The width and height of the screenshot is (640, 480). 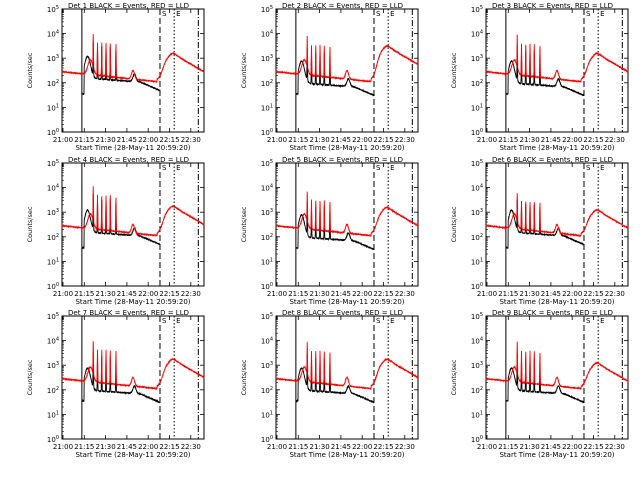 I want to click on chart-title: Det 9 BLACK = Events, RED = LLD, so click(x=552, y=313).